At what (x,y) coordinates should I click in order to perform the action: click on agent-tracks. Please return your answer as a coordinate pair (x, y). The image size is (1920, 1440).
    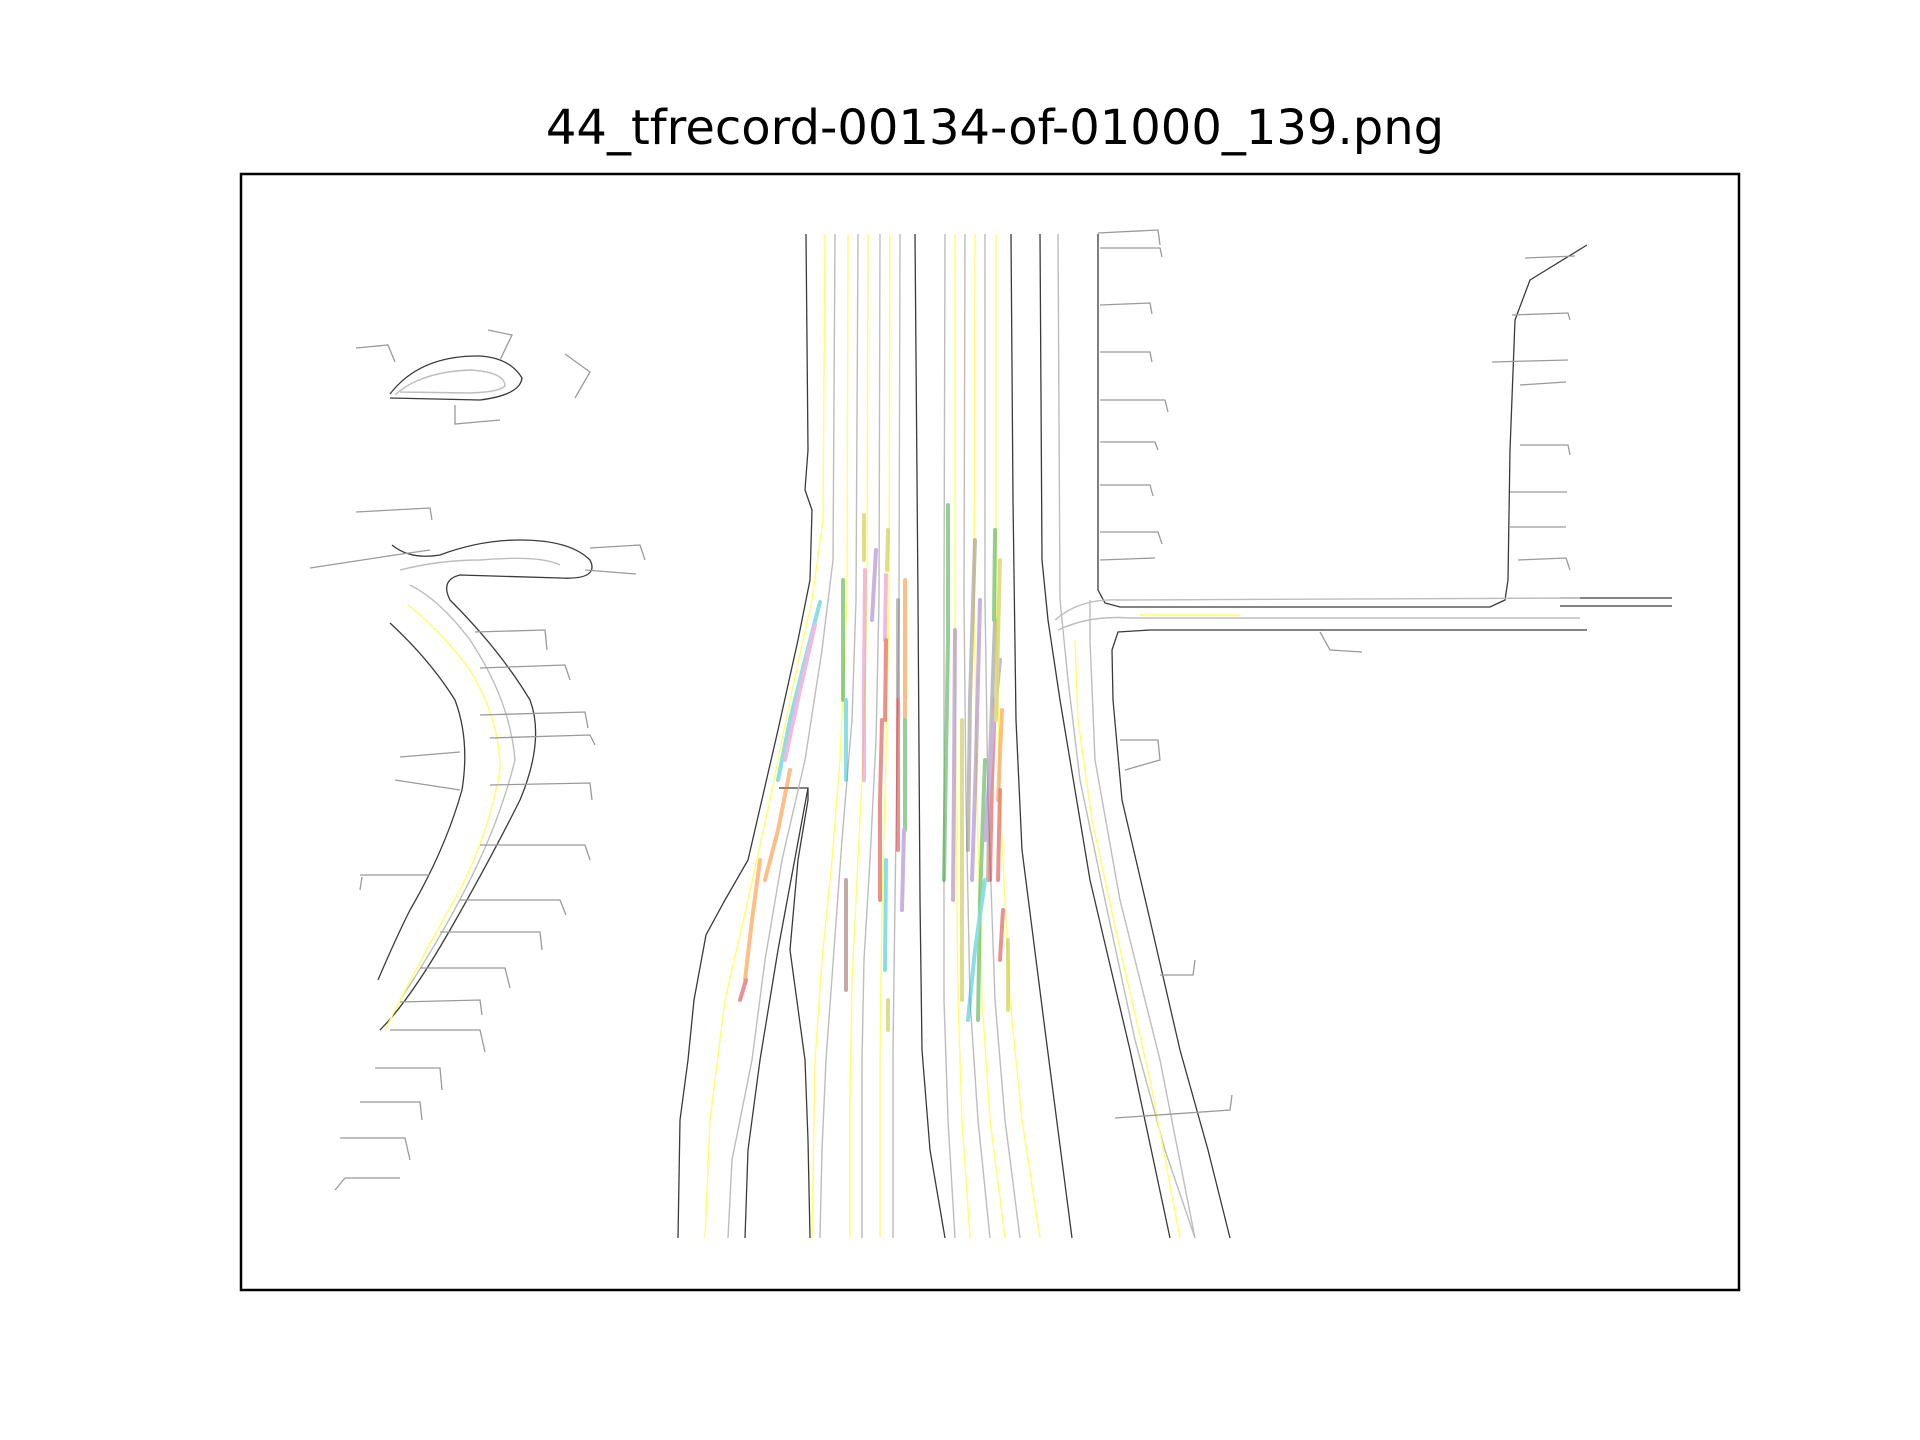
    Looking at the image, I should click on (874, 767).